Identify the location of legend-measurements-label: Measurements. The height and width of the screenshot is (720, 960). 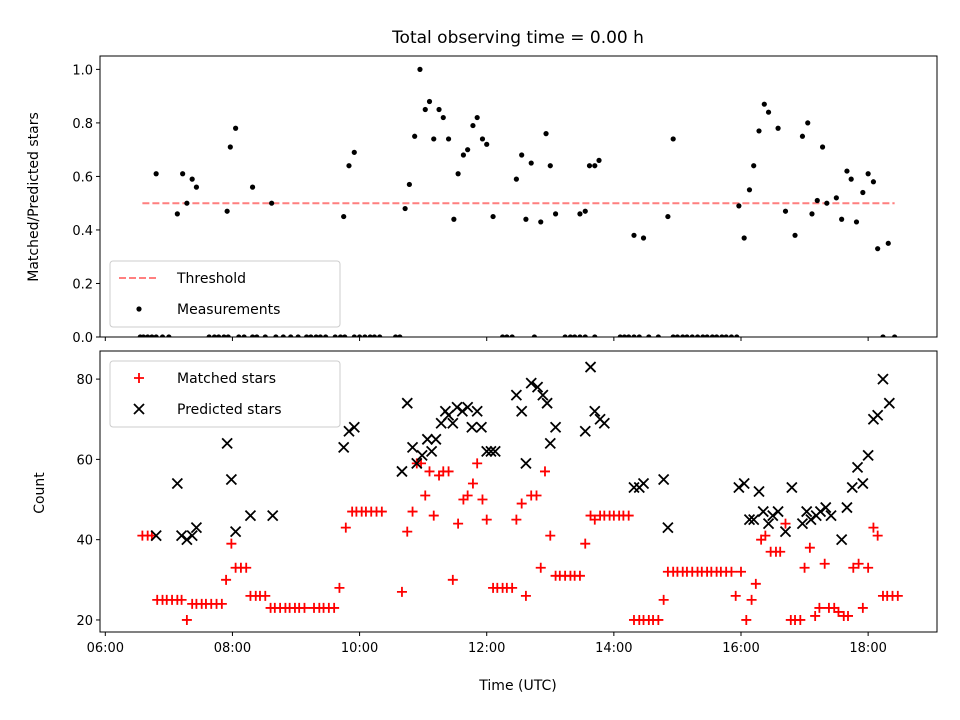
(228, 310).